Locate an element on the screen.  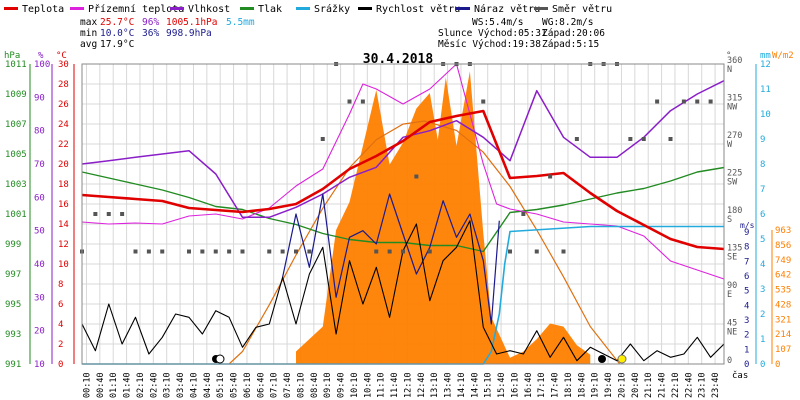
x-tick-label: 23:40 is located at coordinates (716, 385).